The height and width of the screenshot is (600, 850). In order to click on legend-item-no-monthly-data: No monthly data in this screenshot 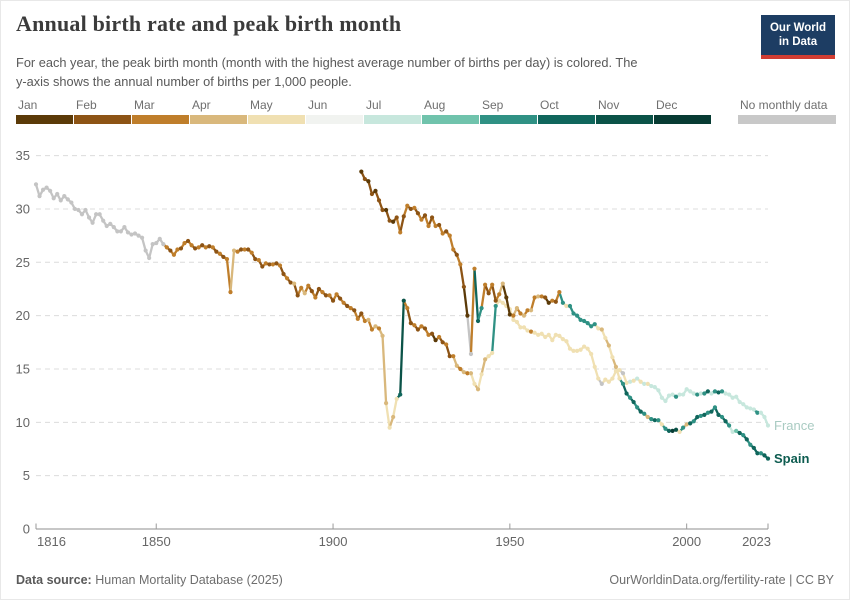, I will do `click(787, 111)`.